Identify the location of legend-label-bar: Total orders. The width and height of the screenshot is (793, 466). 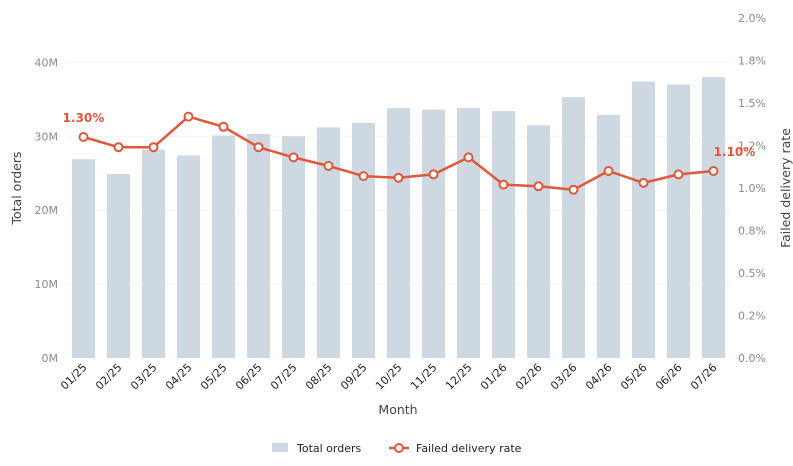
(329, 448).